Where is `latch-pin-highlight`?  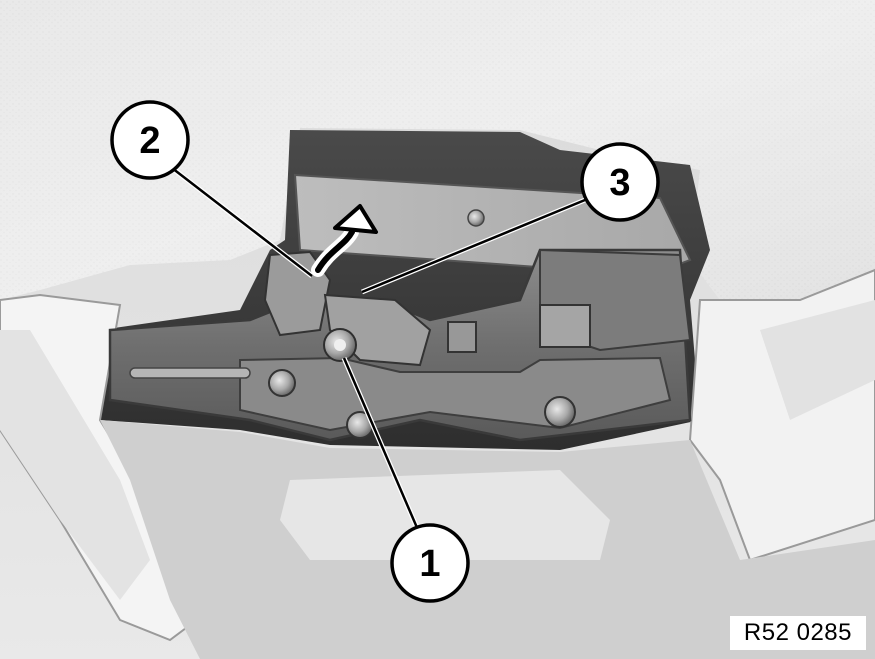
latch-pin-highlight is located at coordinates (340, 345).